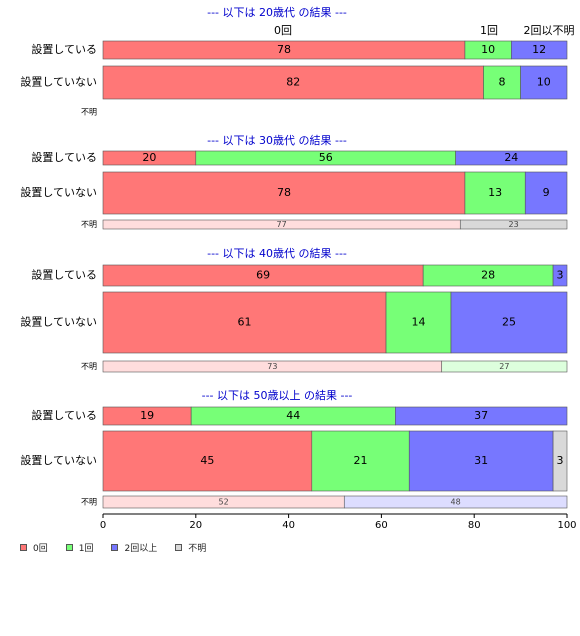  Describe the element at coordinates (197, 549) in the screenshot. I see `legend-label: 不明` at that location.